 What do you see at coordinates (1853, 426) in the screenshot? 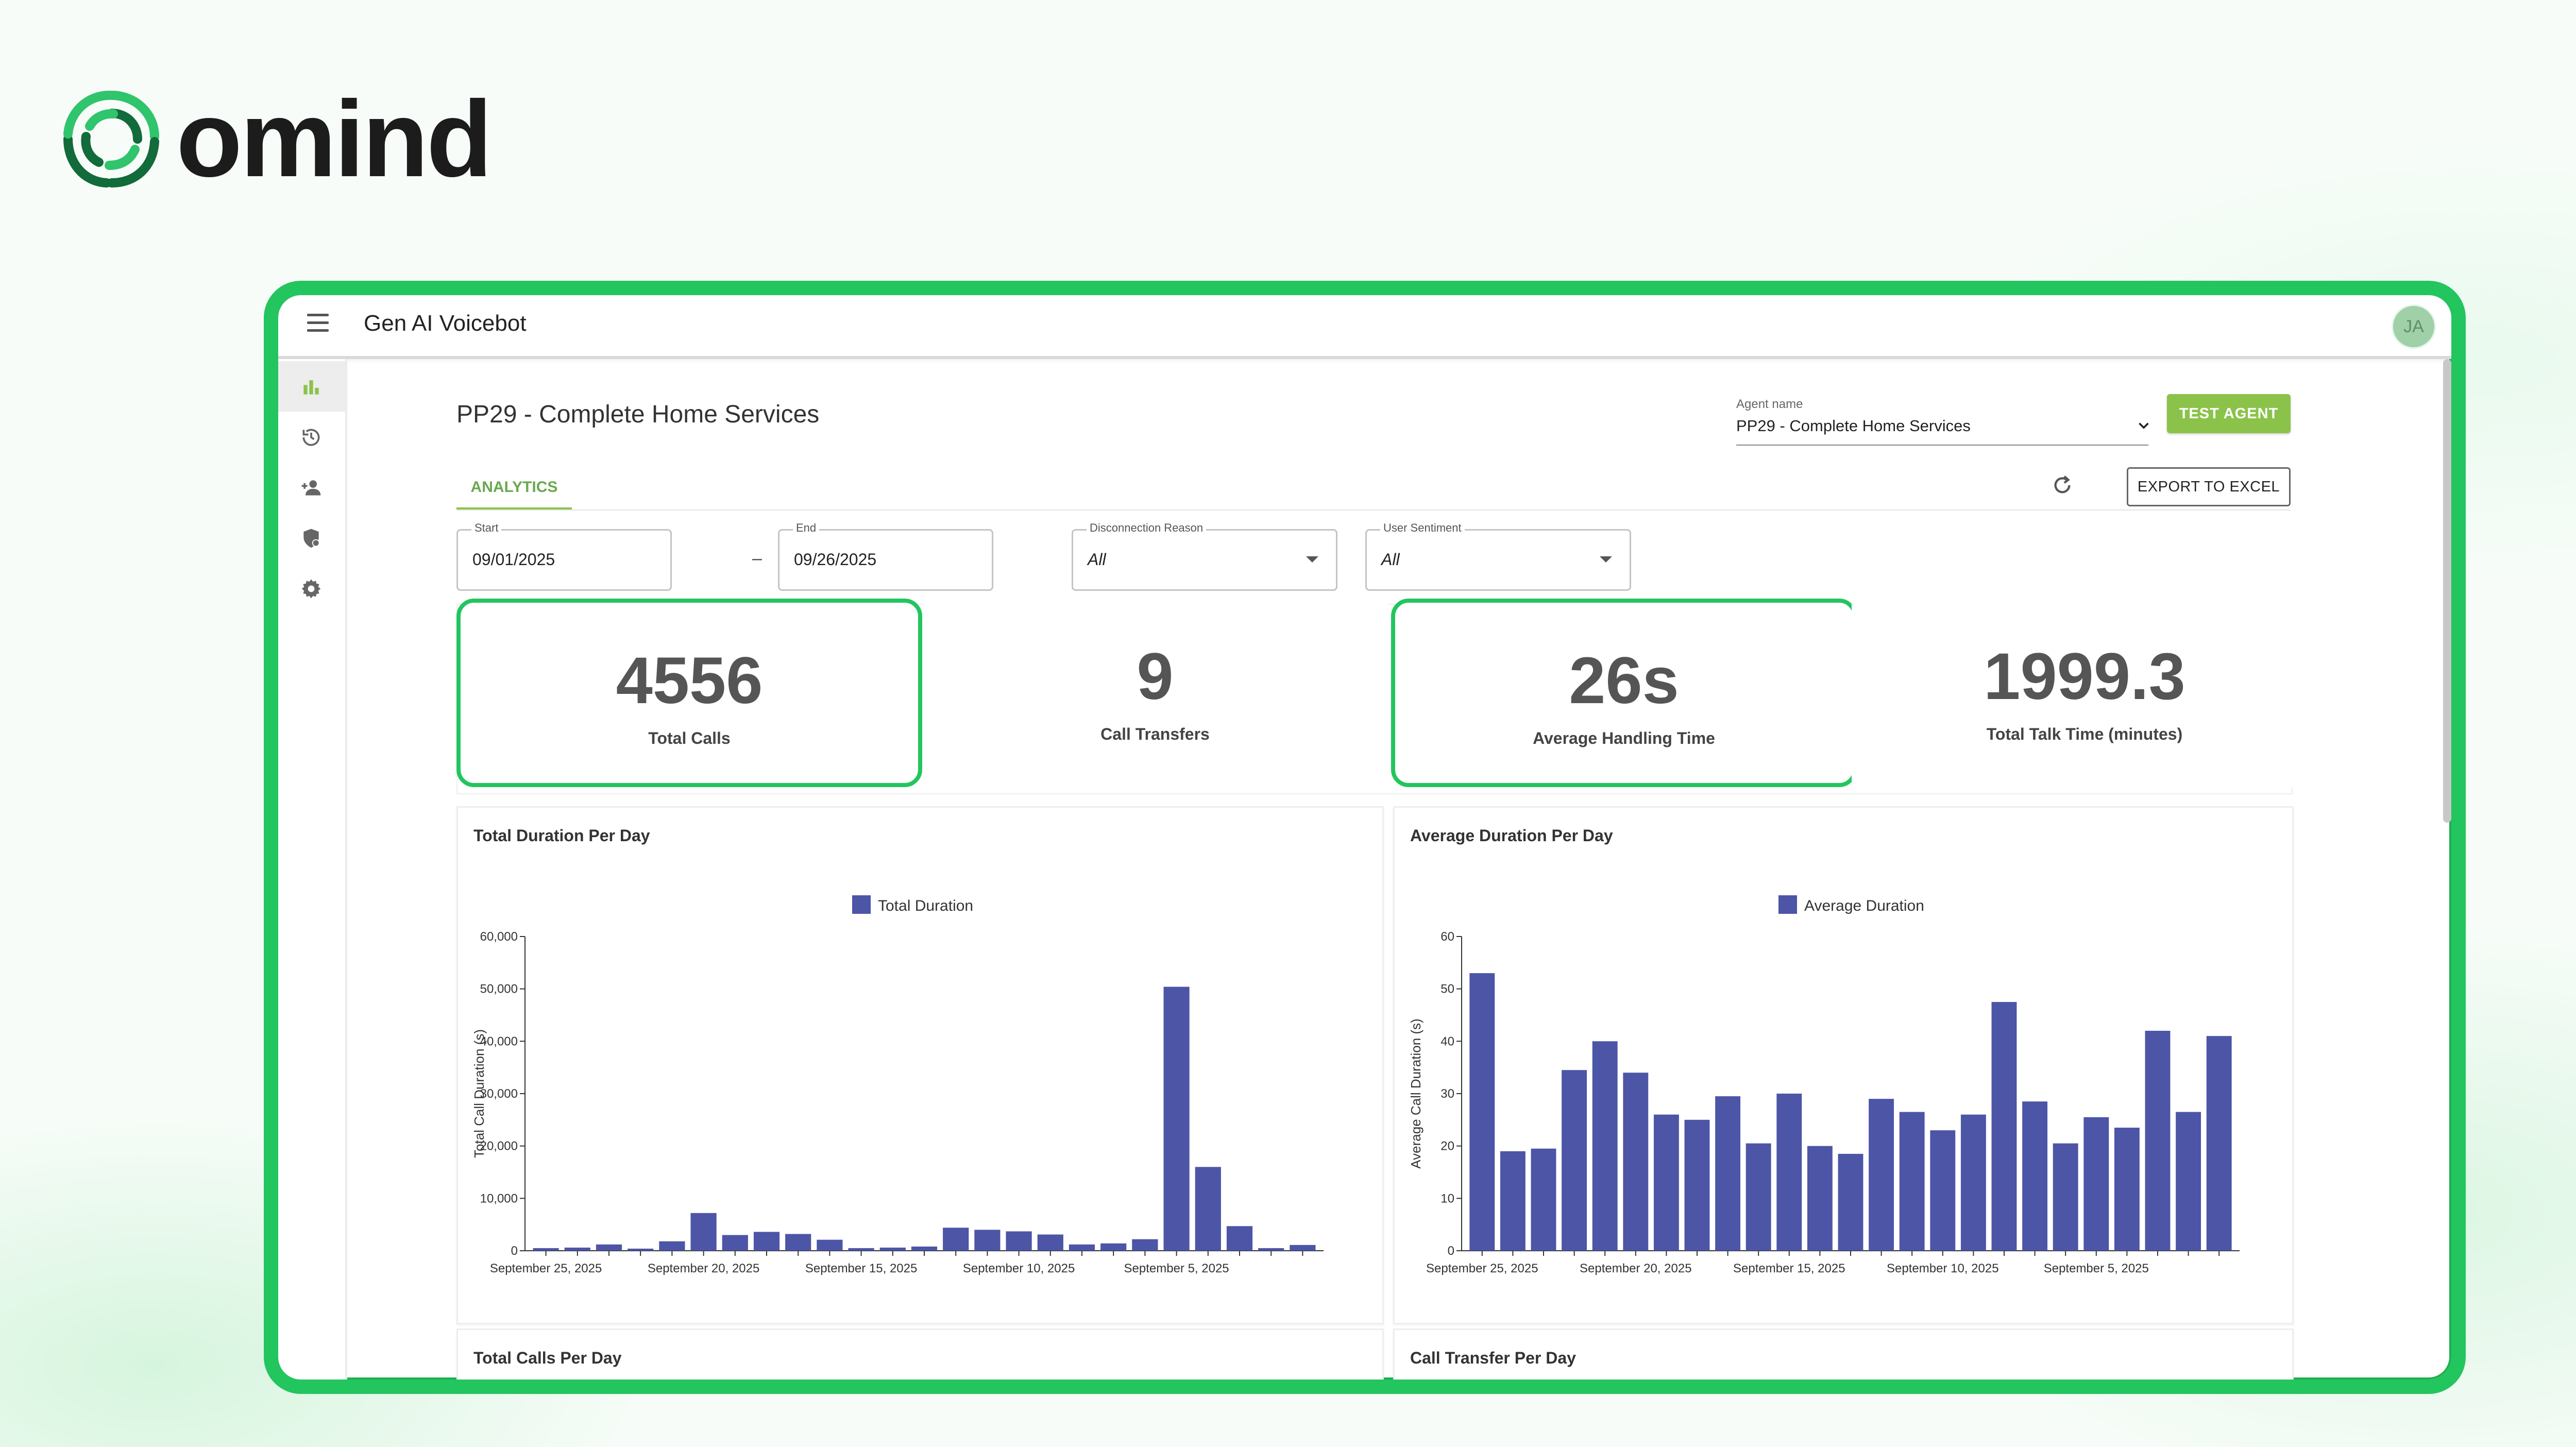
I see `agent-select: PP29 - Complete Home Services` at bounding box center [1853, 426].